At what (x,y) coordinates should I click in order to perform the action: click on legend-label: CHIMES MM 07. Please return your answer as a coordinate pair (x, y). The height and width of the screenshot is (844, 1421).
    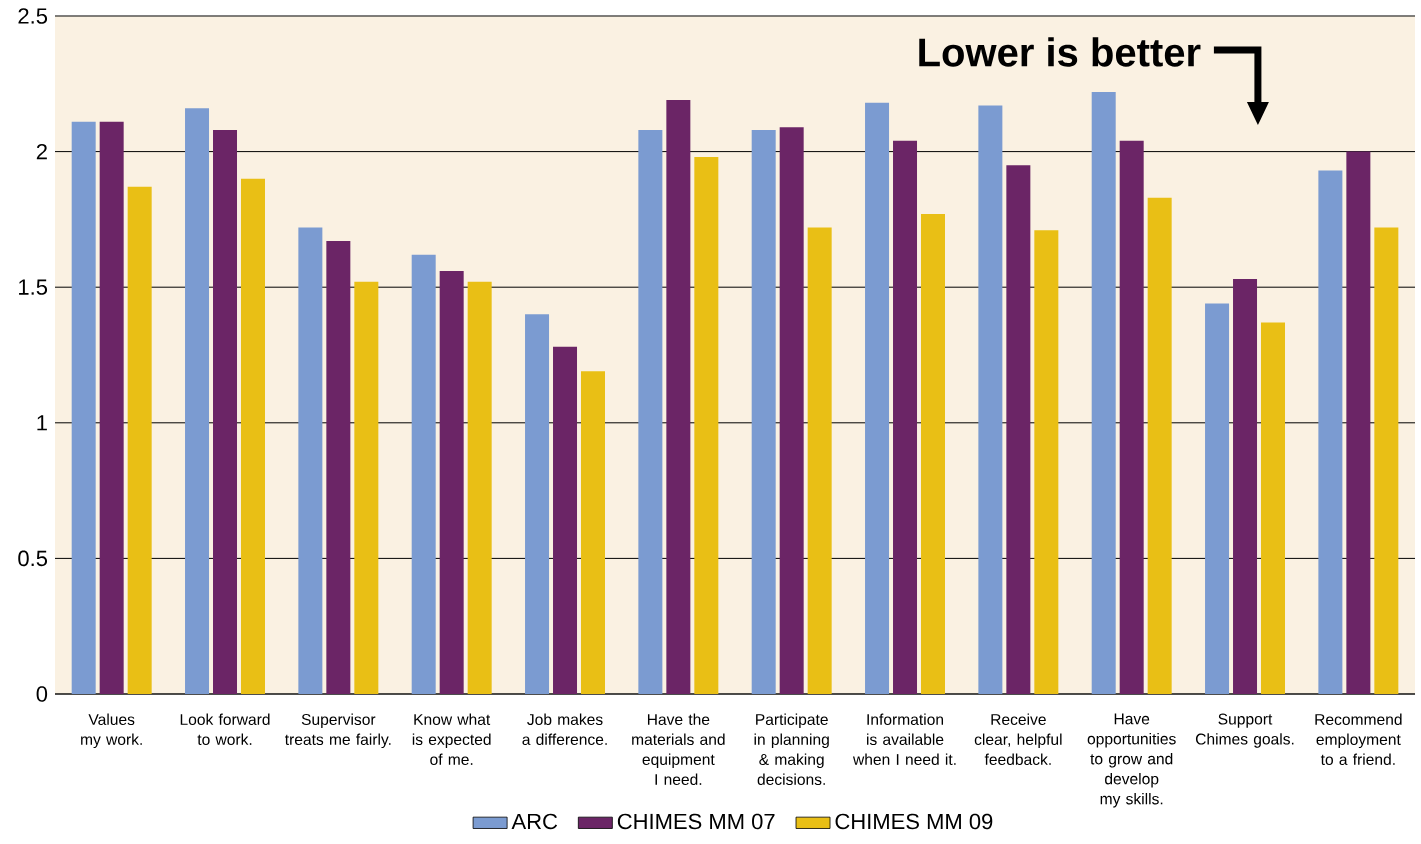
    Looking at the image, I should click on (696, 821).